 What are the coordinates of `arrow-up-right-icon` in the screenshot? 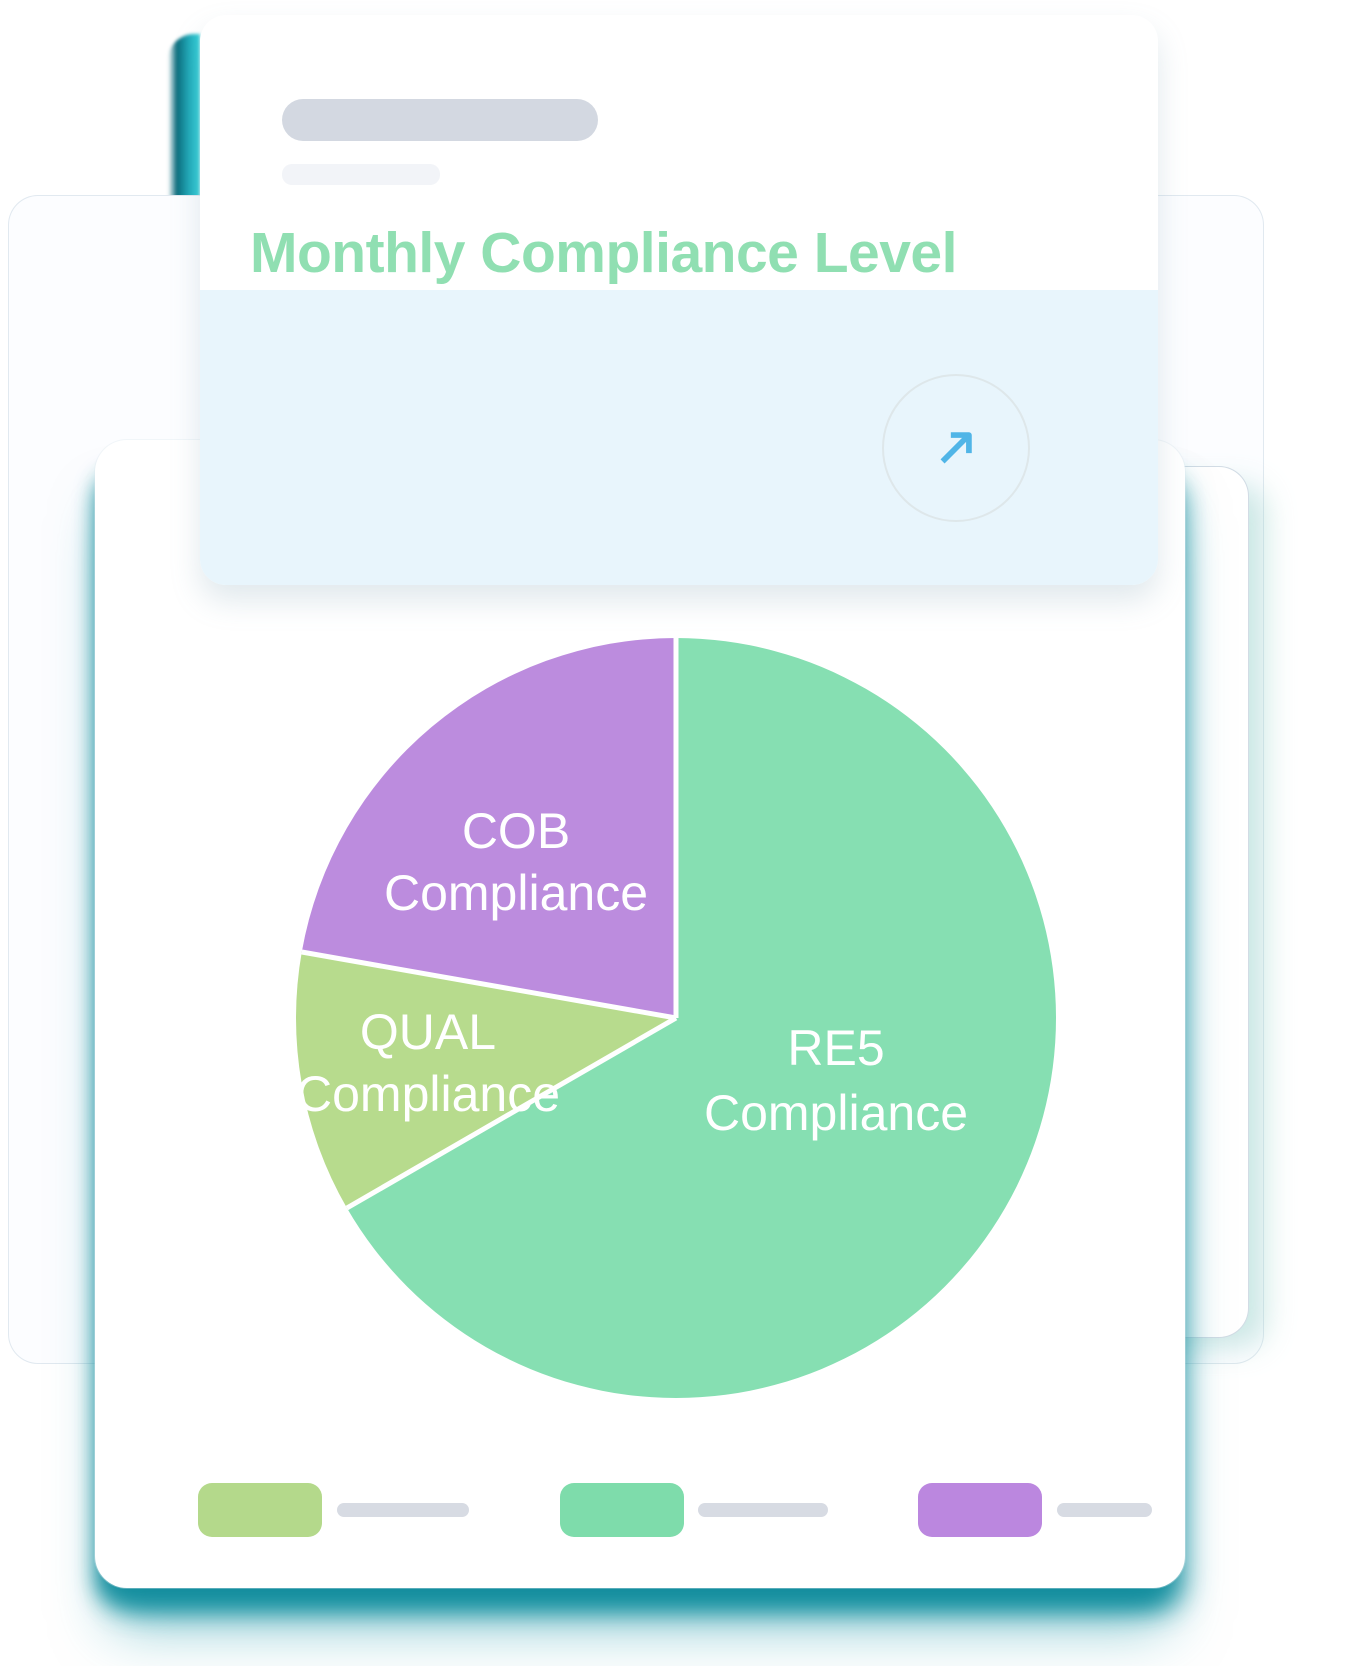 It's located at (956, 448).